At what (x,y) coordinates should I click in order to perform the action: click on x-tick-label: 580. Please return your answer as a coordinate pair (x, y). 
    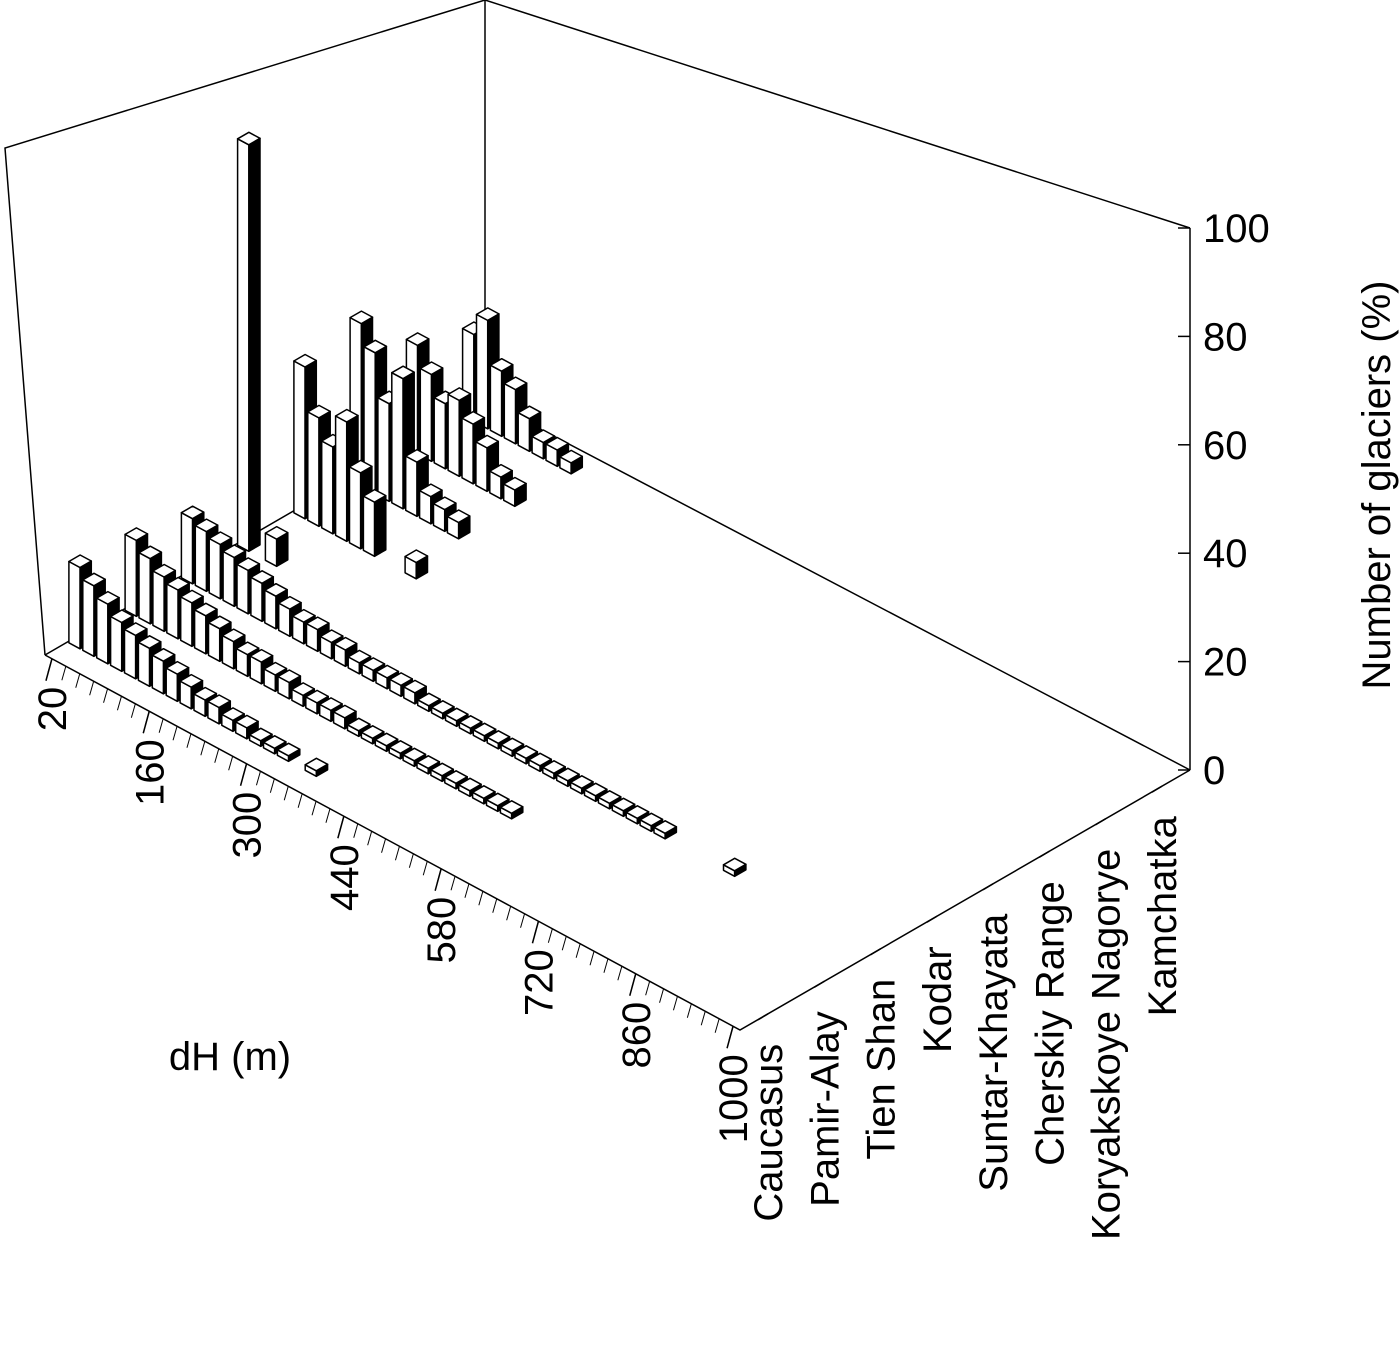
    Looking at the image, I should click on (442, 930).